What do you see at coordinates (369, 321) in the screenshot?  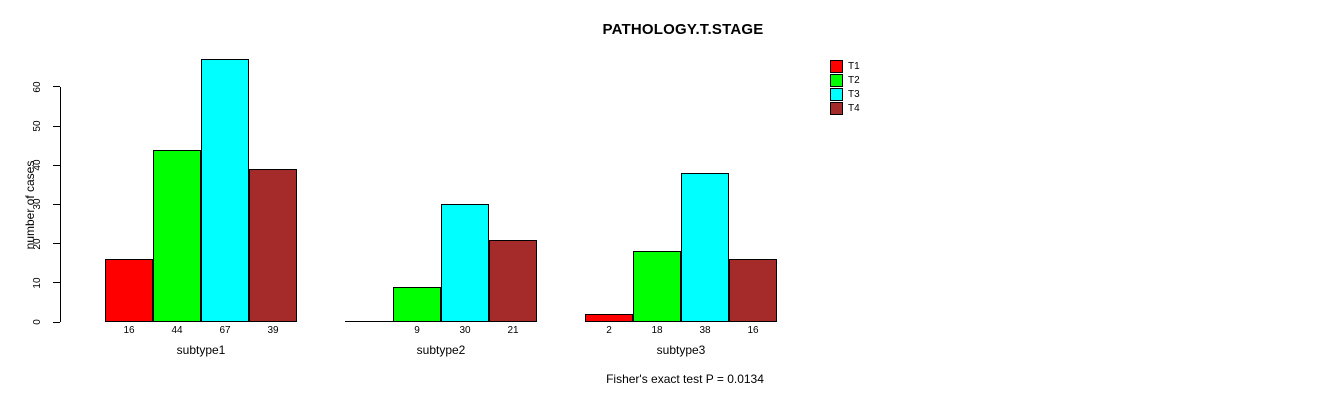 I see `bar-t1-subtype2` at bounding box center [369, 321].